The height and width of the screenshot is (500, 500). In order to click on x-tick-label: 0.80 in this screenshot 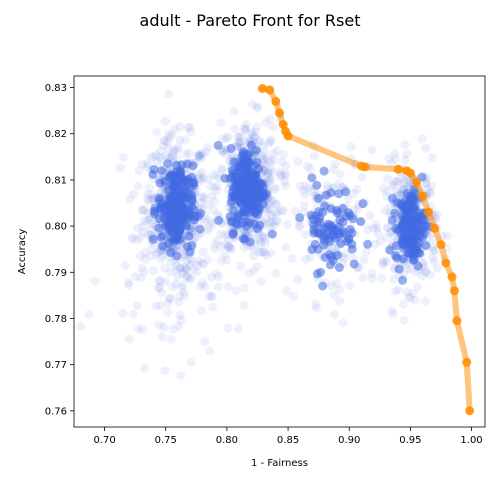, I will do `click(227, 440)`.